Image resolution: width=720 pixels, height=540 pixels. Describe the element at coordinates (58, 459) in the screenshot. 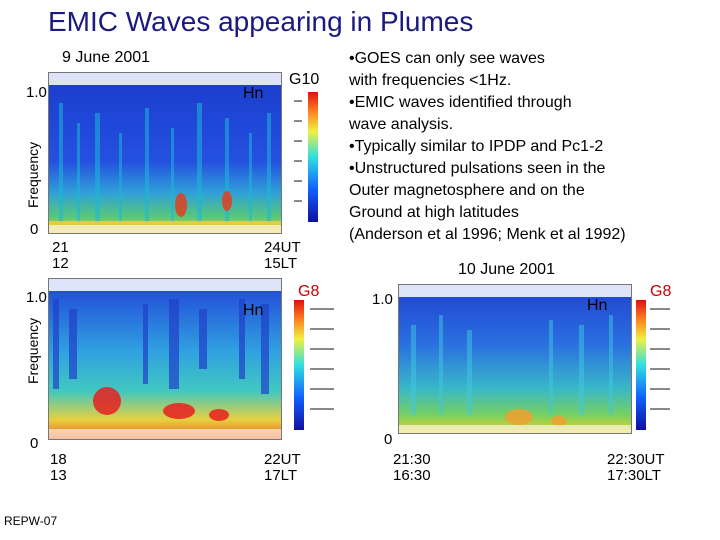

I see `panel2-xstart-ut: 18` at that location.